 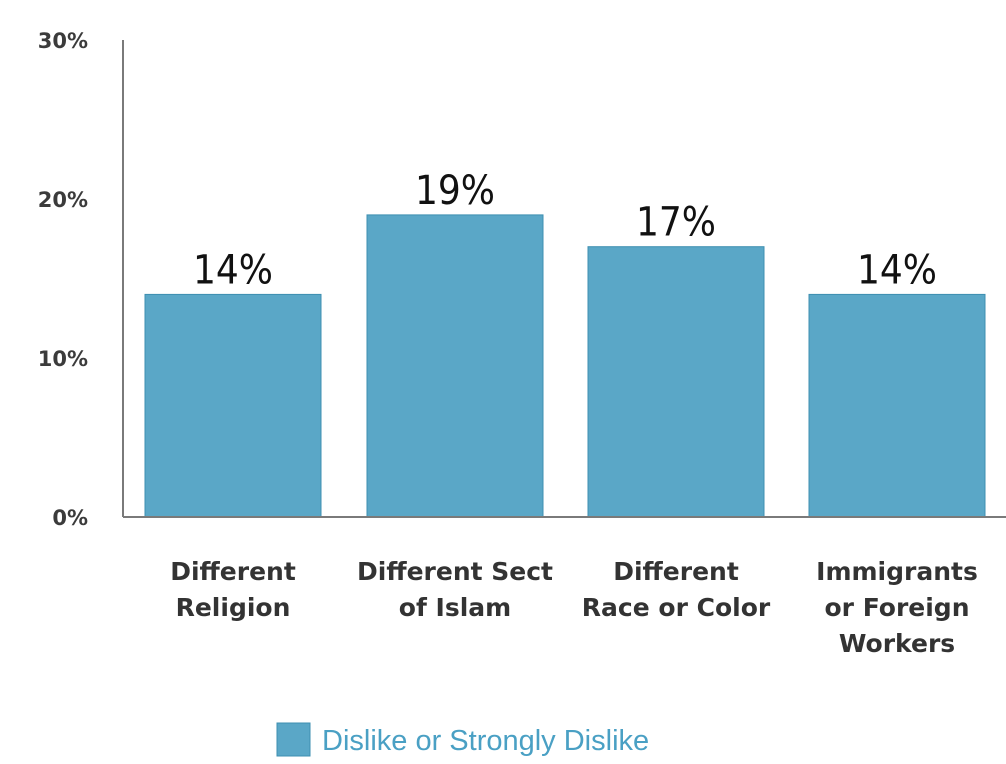 What do you see at coordinates (676, 223) in the screenshot?
I see `bar-value-label: 17%` at bounding box center [676, 223].